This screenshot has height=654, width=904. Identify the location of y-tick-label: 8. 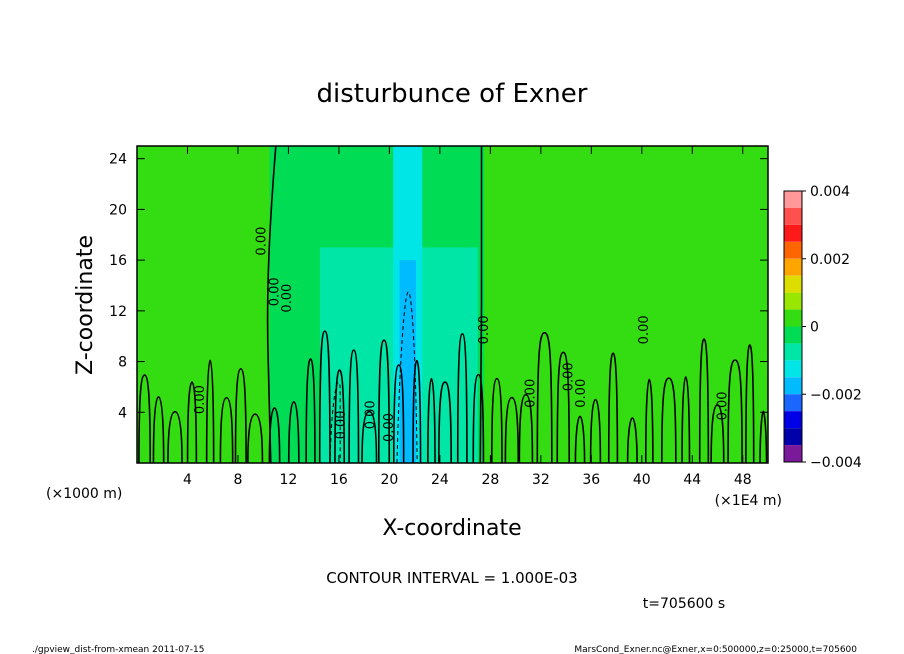
(122, 363).